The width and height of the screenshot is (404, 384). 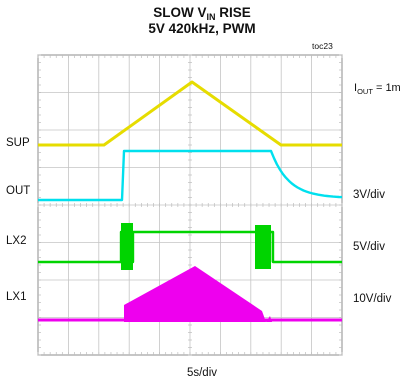 I want to click on x-axis-label: 5s/div, so click(x=202, y=373).